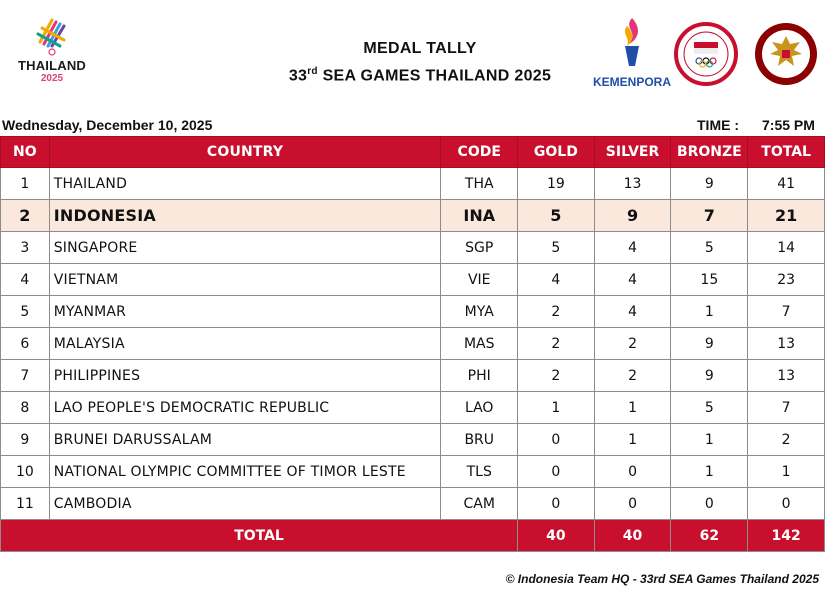 This screenshot has width=825, height=591. I want to click on cell-no: 4, so click(25, 279).